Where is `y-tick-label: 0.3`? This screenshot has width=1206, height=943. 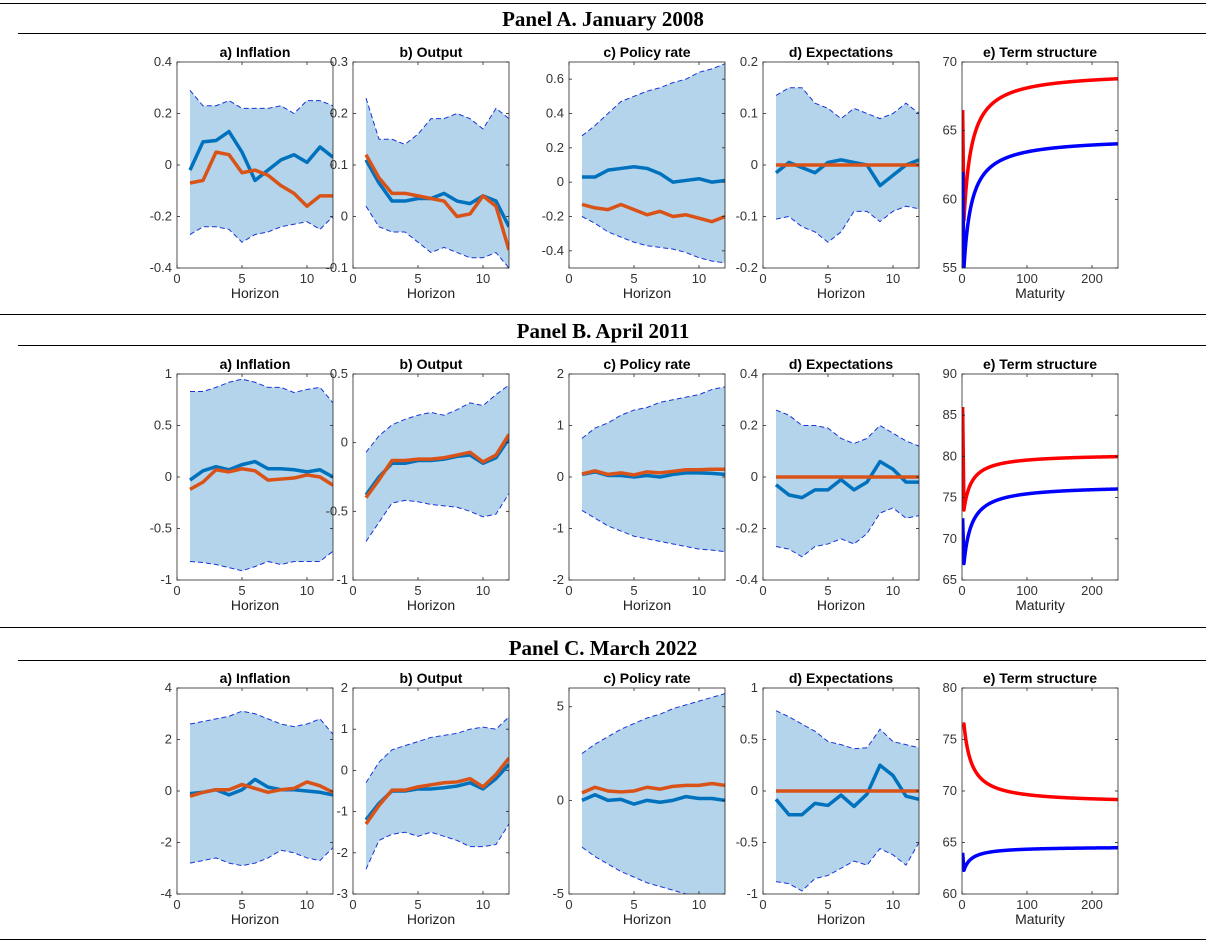
y-tick-label: 0.3 is located at coordinates (339, 61).